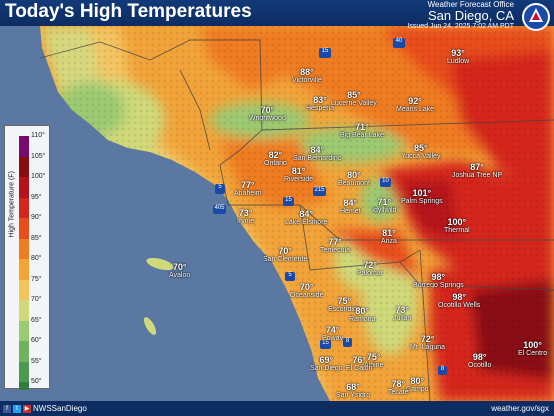 The height and width of the screenshot is (416, 554). Describe the element at coordinates (7, 408) in the screenshot. I see `facebook-icon: f` at that location.